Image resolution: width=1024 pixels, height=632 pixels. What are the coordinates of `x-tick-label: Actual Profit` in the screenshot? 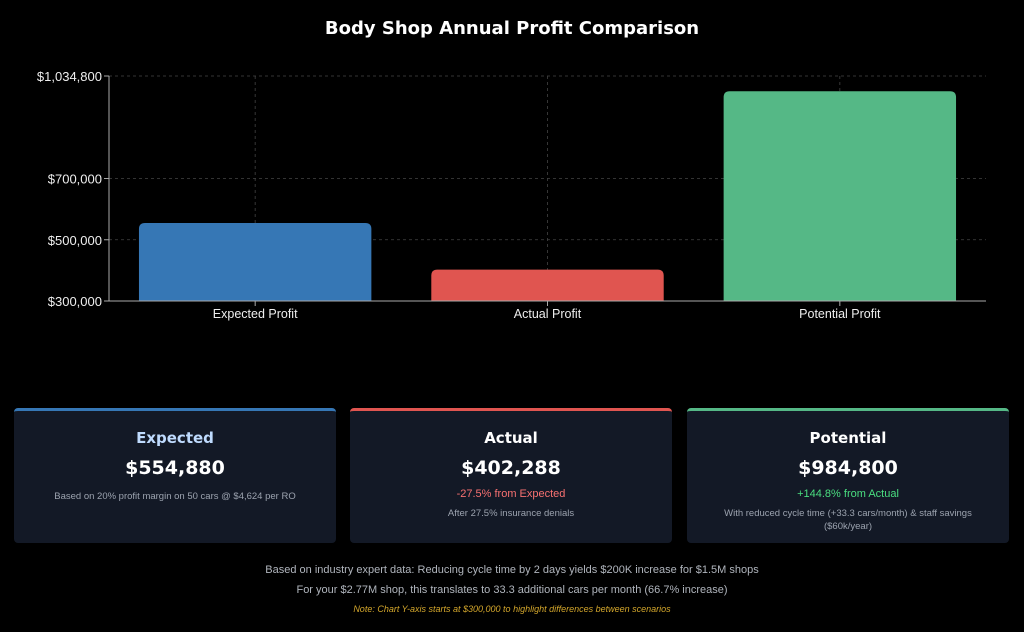 It's located at (548, 314).